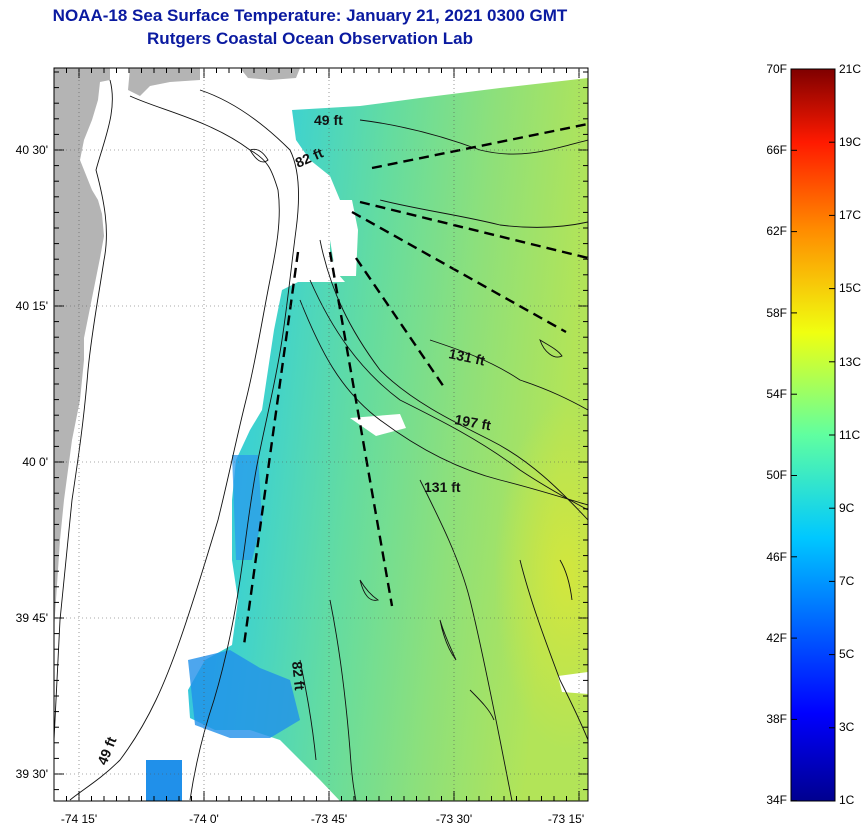 This screenshot has width=864, height=832. I want to click on colorbar-f-label: 54F, so click(776, 394).